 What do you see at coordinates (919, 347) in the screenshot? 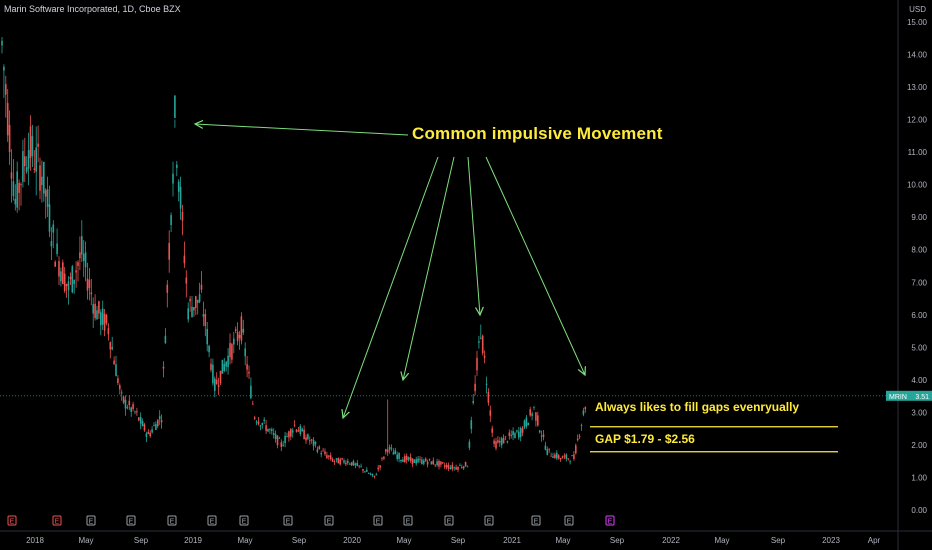
I see `y-tick-label: 5.00` at bounding box center [919, 347].